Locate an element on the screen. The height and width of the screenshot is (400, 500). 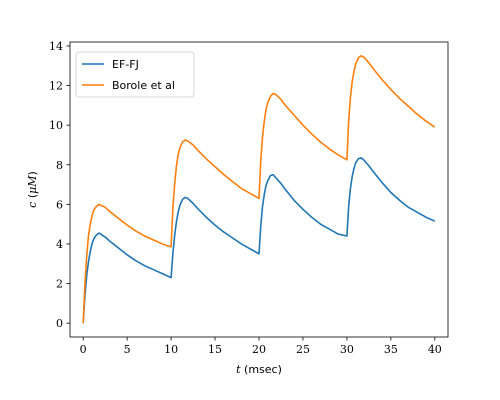
x-tick-label: 0 is located at coordinates (83, 349).